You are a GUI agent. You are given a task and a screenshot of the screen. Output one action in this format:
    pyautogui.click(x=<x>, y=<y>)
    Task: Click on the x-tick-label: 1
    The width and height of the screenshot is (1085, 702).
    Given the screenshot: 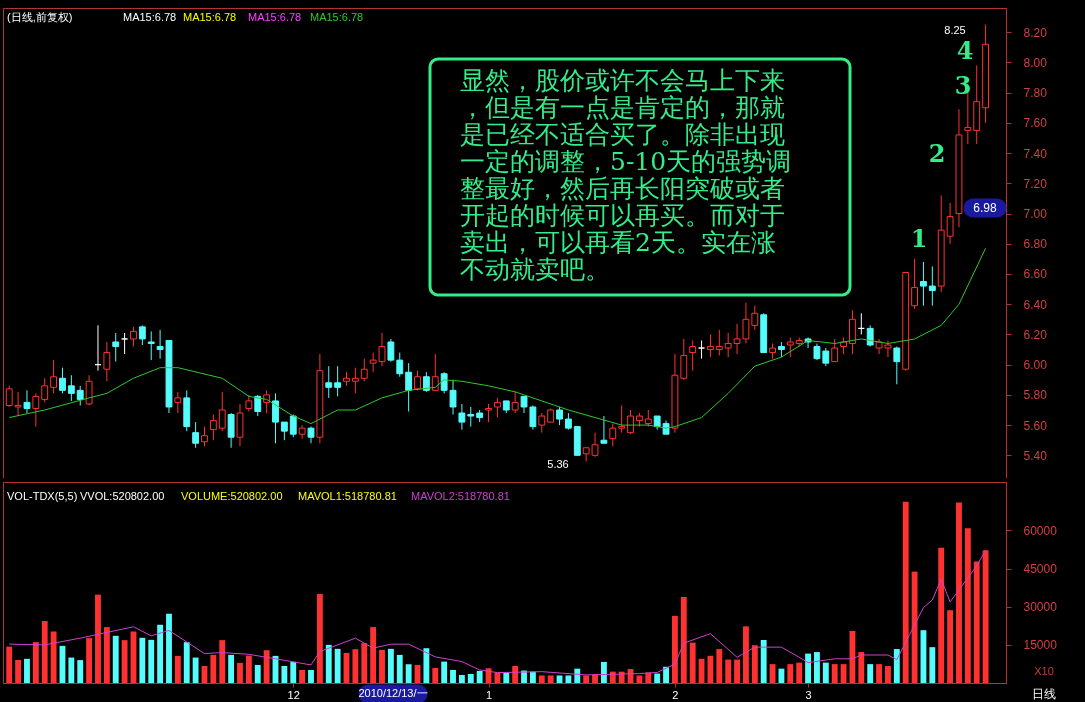 What is the action you would take?
    pyautogui.click(x=489, y=694)
    